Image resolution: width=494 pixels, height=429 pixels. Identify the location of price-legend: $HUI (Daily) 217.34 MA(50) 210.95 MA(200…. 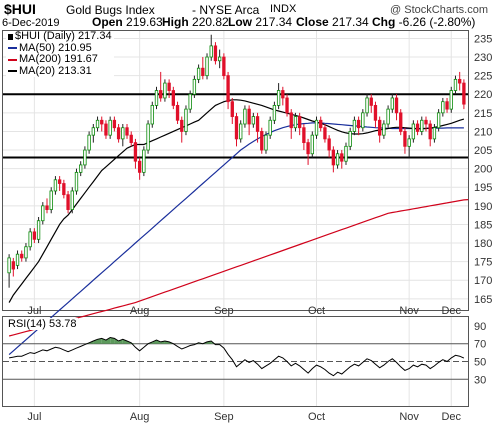
(60, 53).